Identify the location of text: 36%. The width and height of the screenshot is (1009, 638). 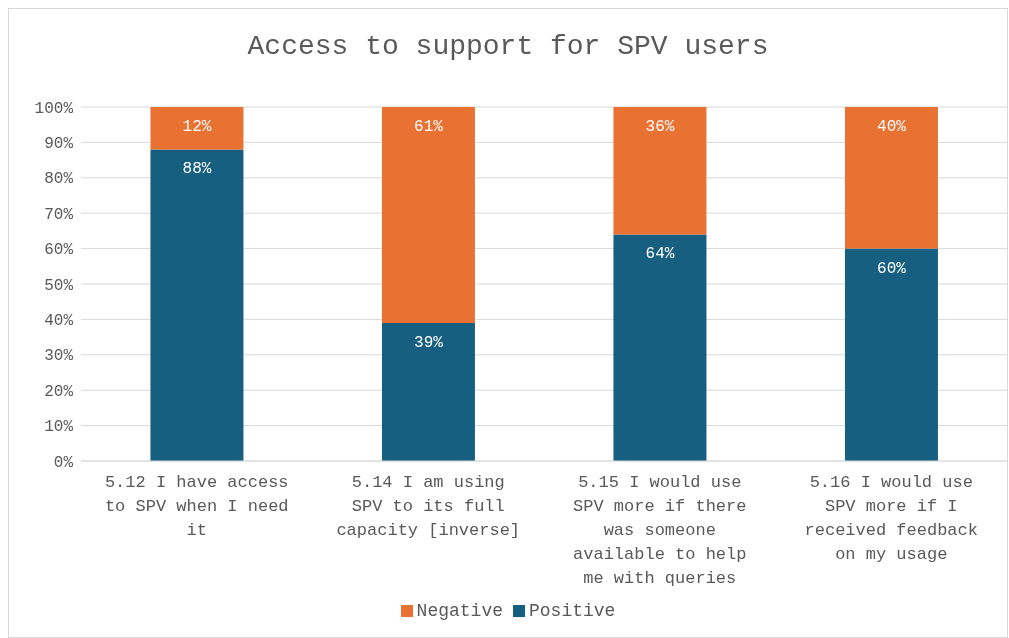
(660, 127).